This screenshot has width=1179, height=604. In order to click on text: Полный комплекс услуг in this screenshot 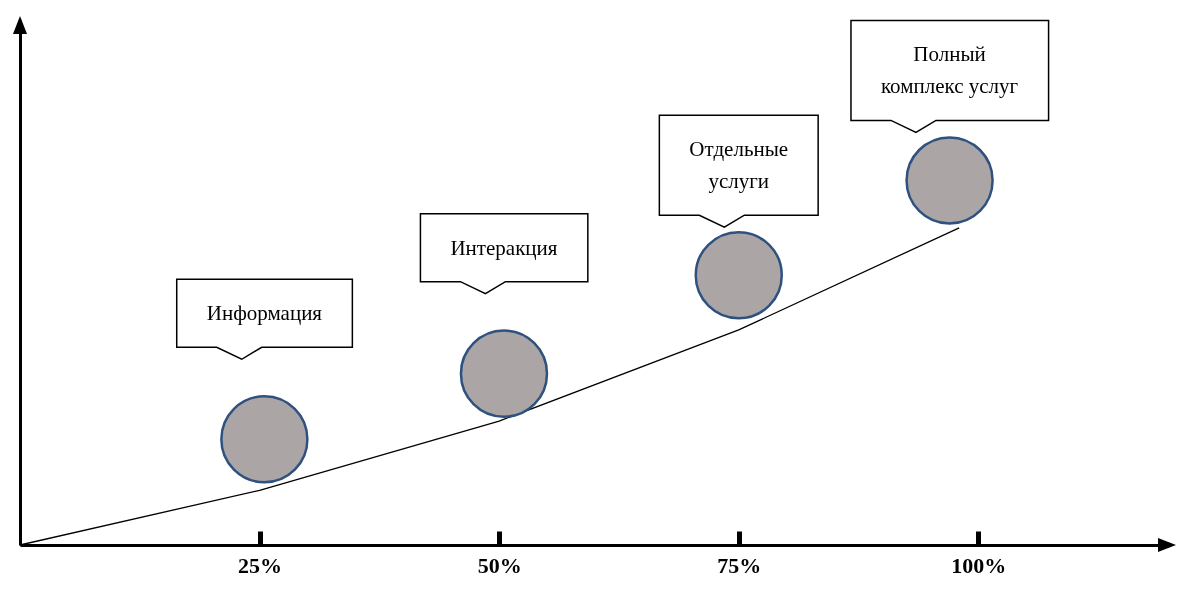, I will do `click(949, 70)`.